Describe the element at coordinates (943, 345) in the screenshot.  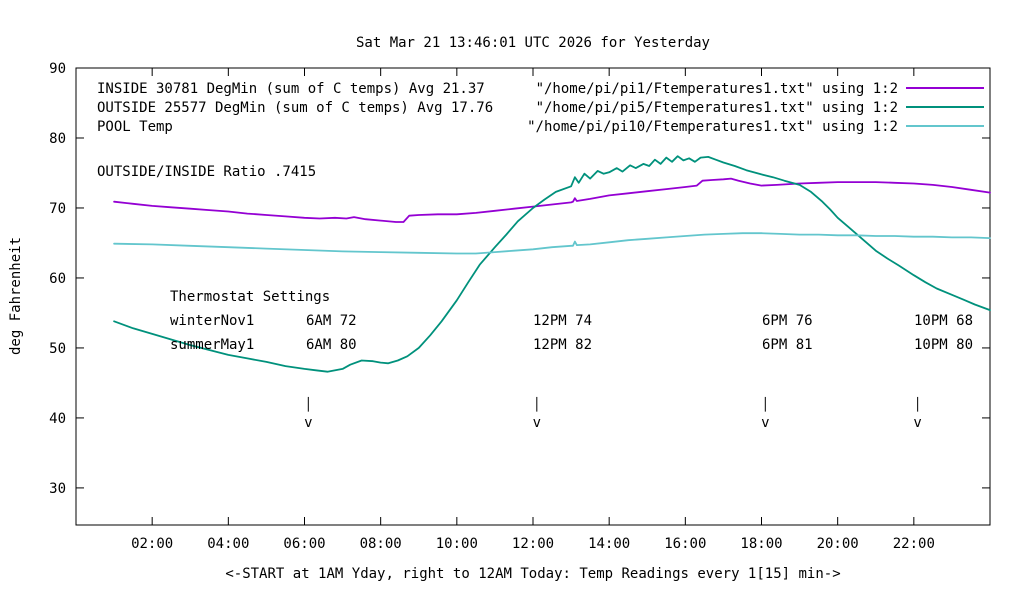
I see `thermostat-summer-10pm: 10PM 80` at that location.